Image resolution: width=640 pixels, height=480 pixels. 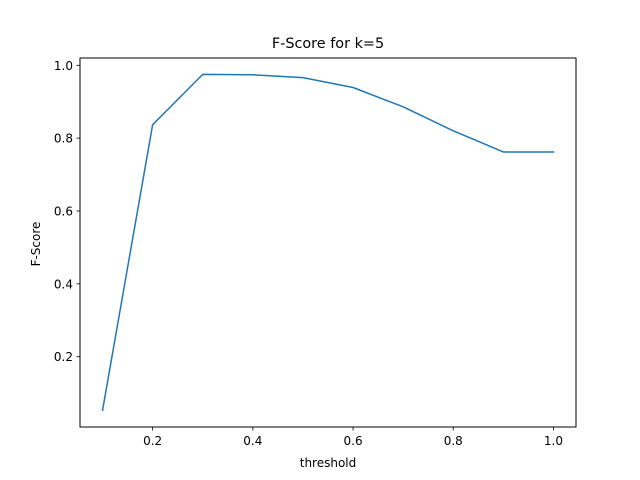 What do you see at coordinates (36, 244) in the screenshot?
I see `y-axis-label: F-Score` at bounding box center [36, 244].